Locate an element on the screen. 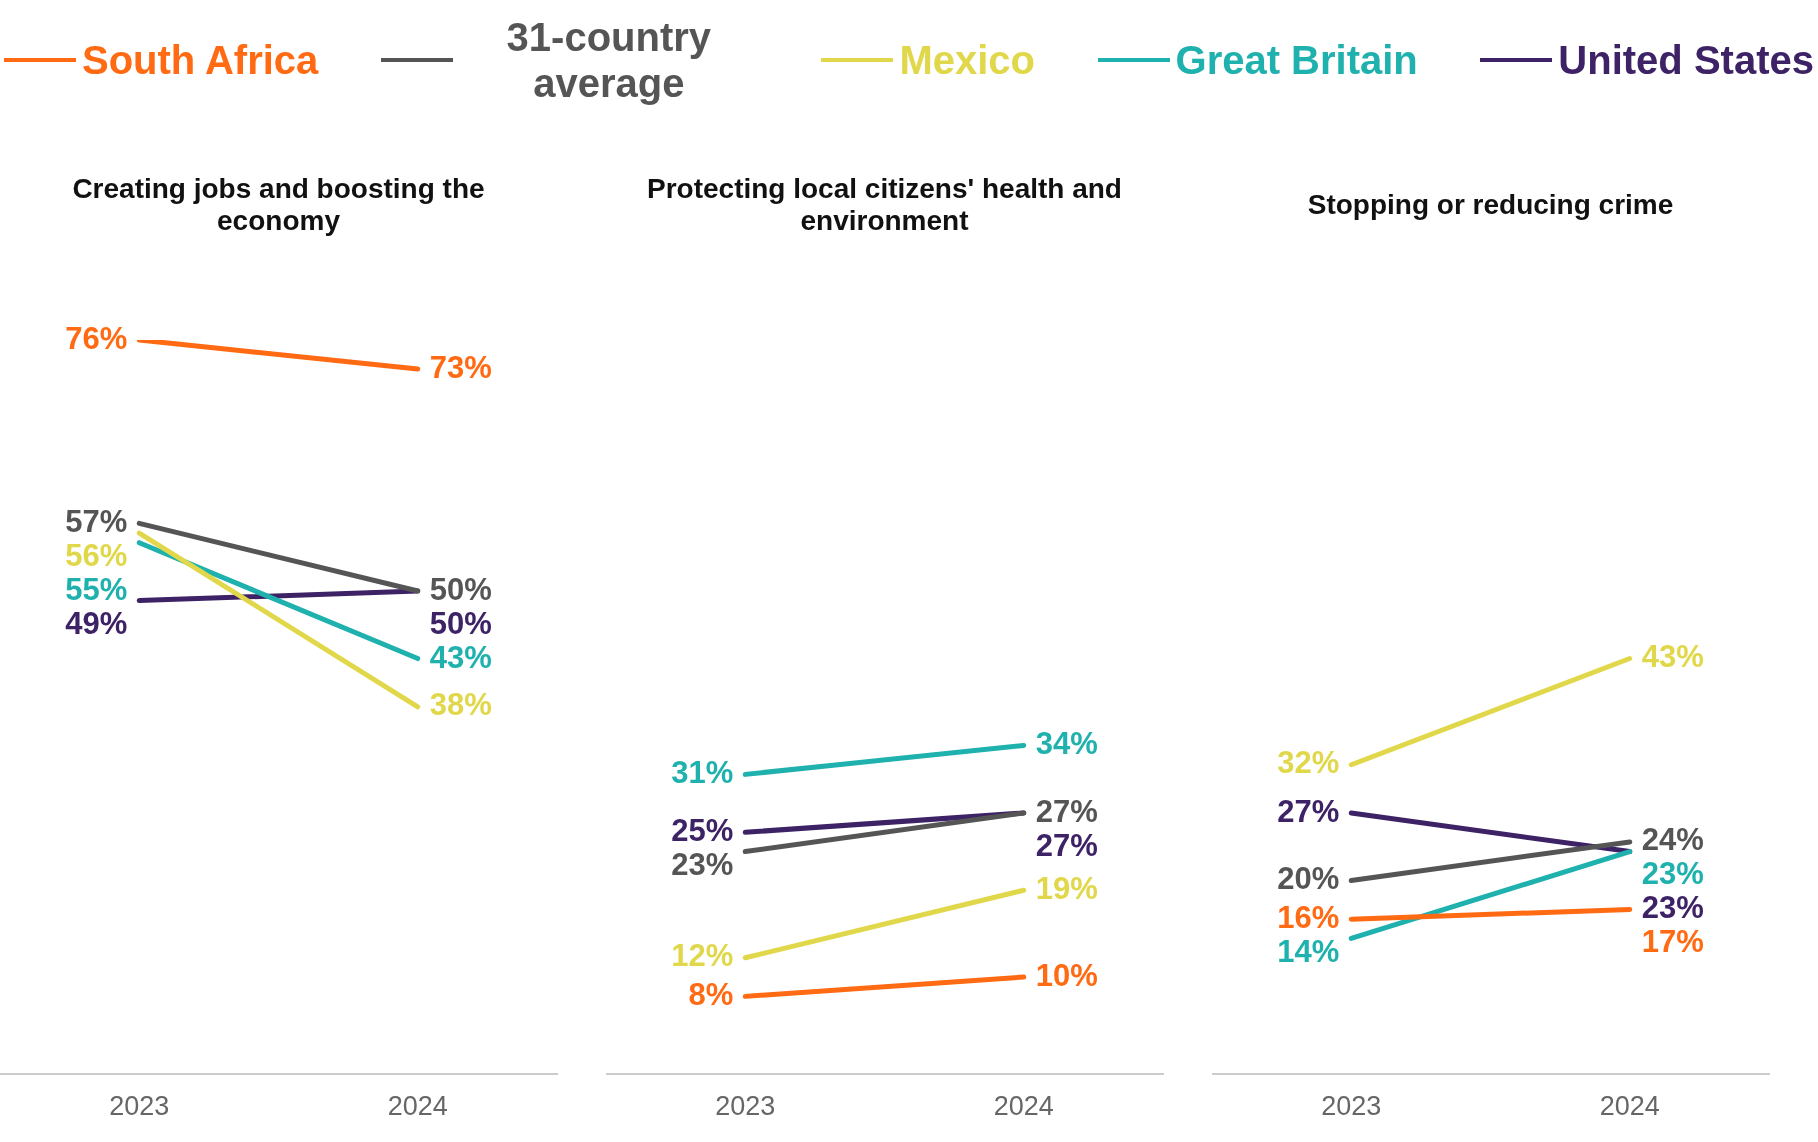  data-label: 34% is located at coordinates (1066, 743).